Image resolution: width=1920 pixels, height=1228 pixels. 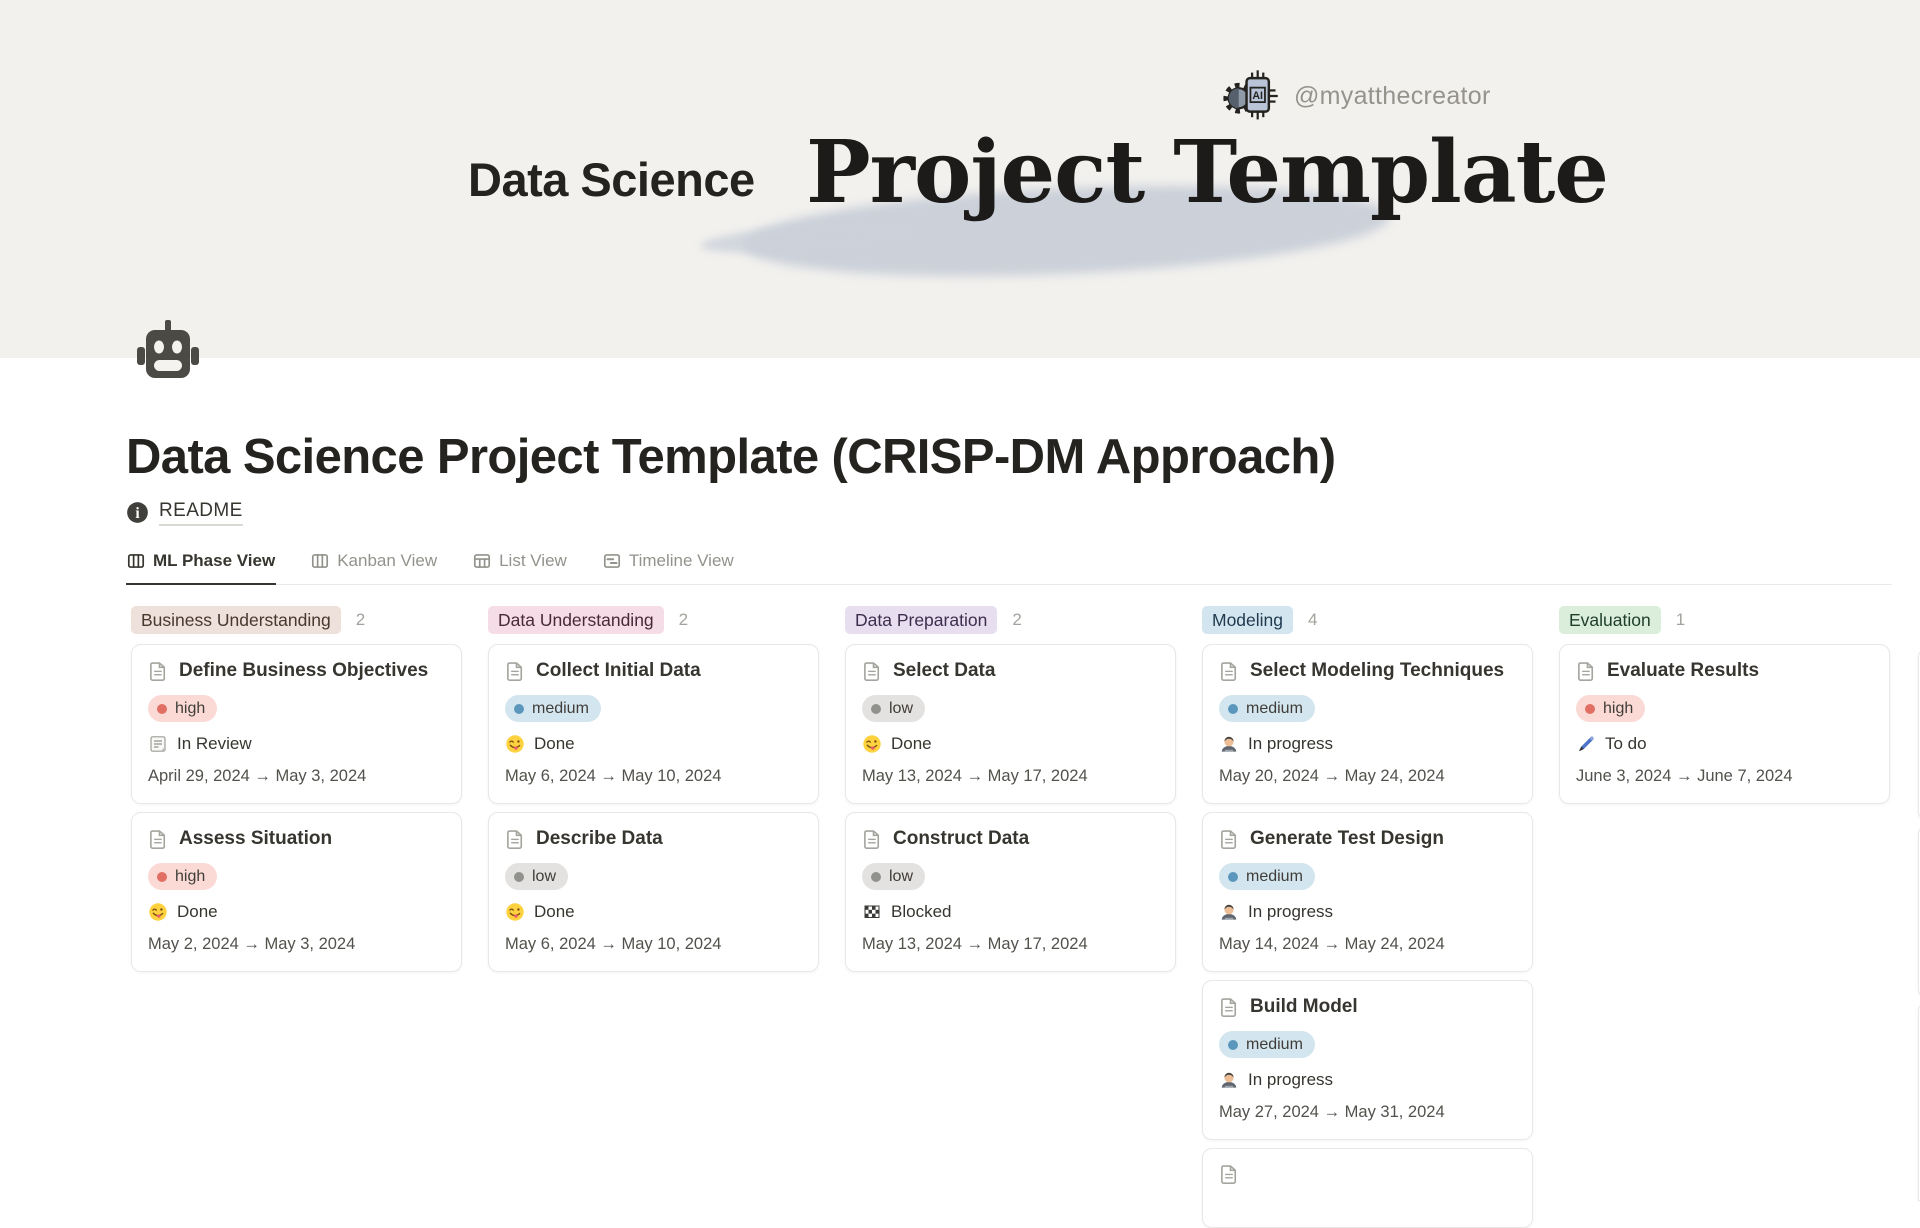 I want to click on card-title: Build Model, so click(x=1304, y=1007).